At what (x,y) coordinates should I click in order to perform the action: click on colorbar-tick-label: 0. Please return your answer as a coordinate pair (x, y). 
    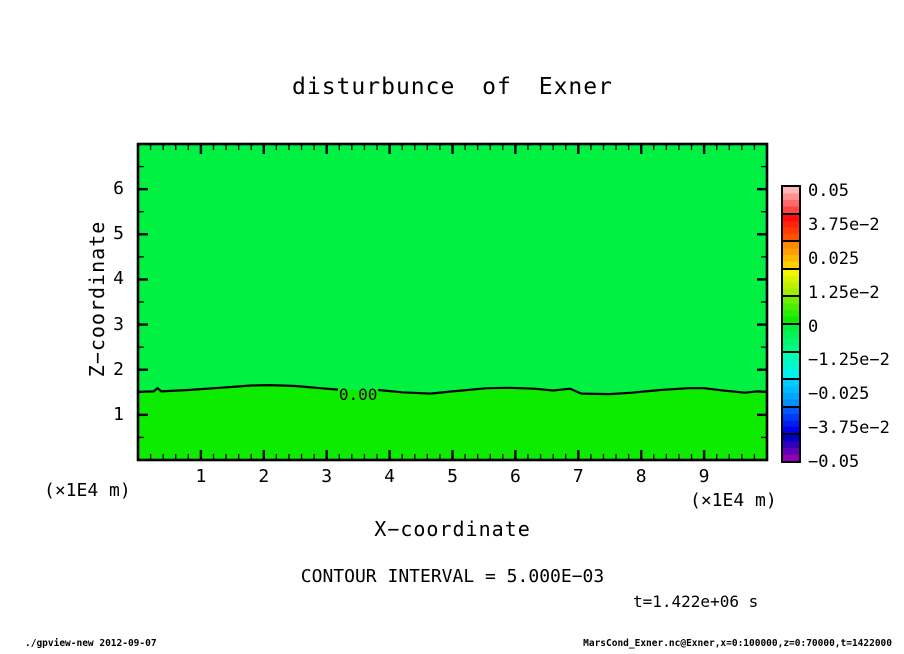
    Looking at the image, I should click on (813, 326).